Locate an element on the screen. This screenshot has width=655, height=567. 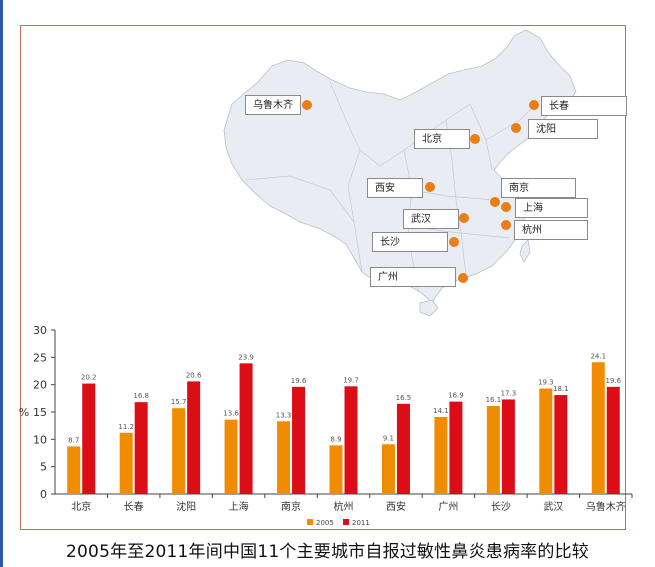
data-label-2005-4: 13.3 is located at coordinates (284, 415).